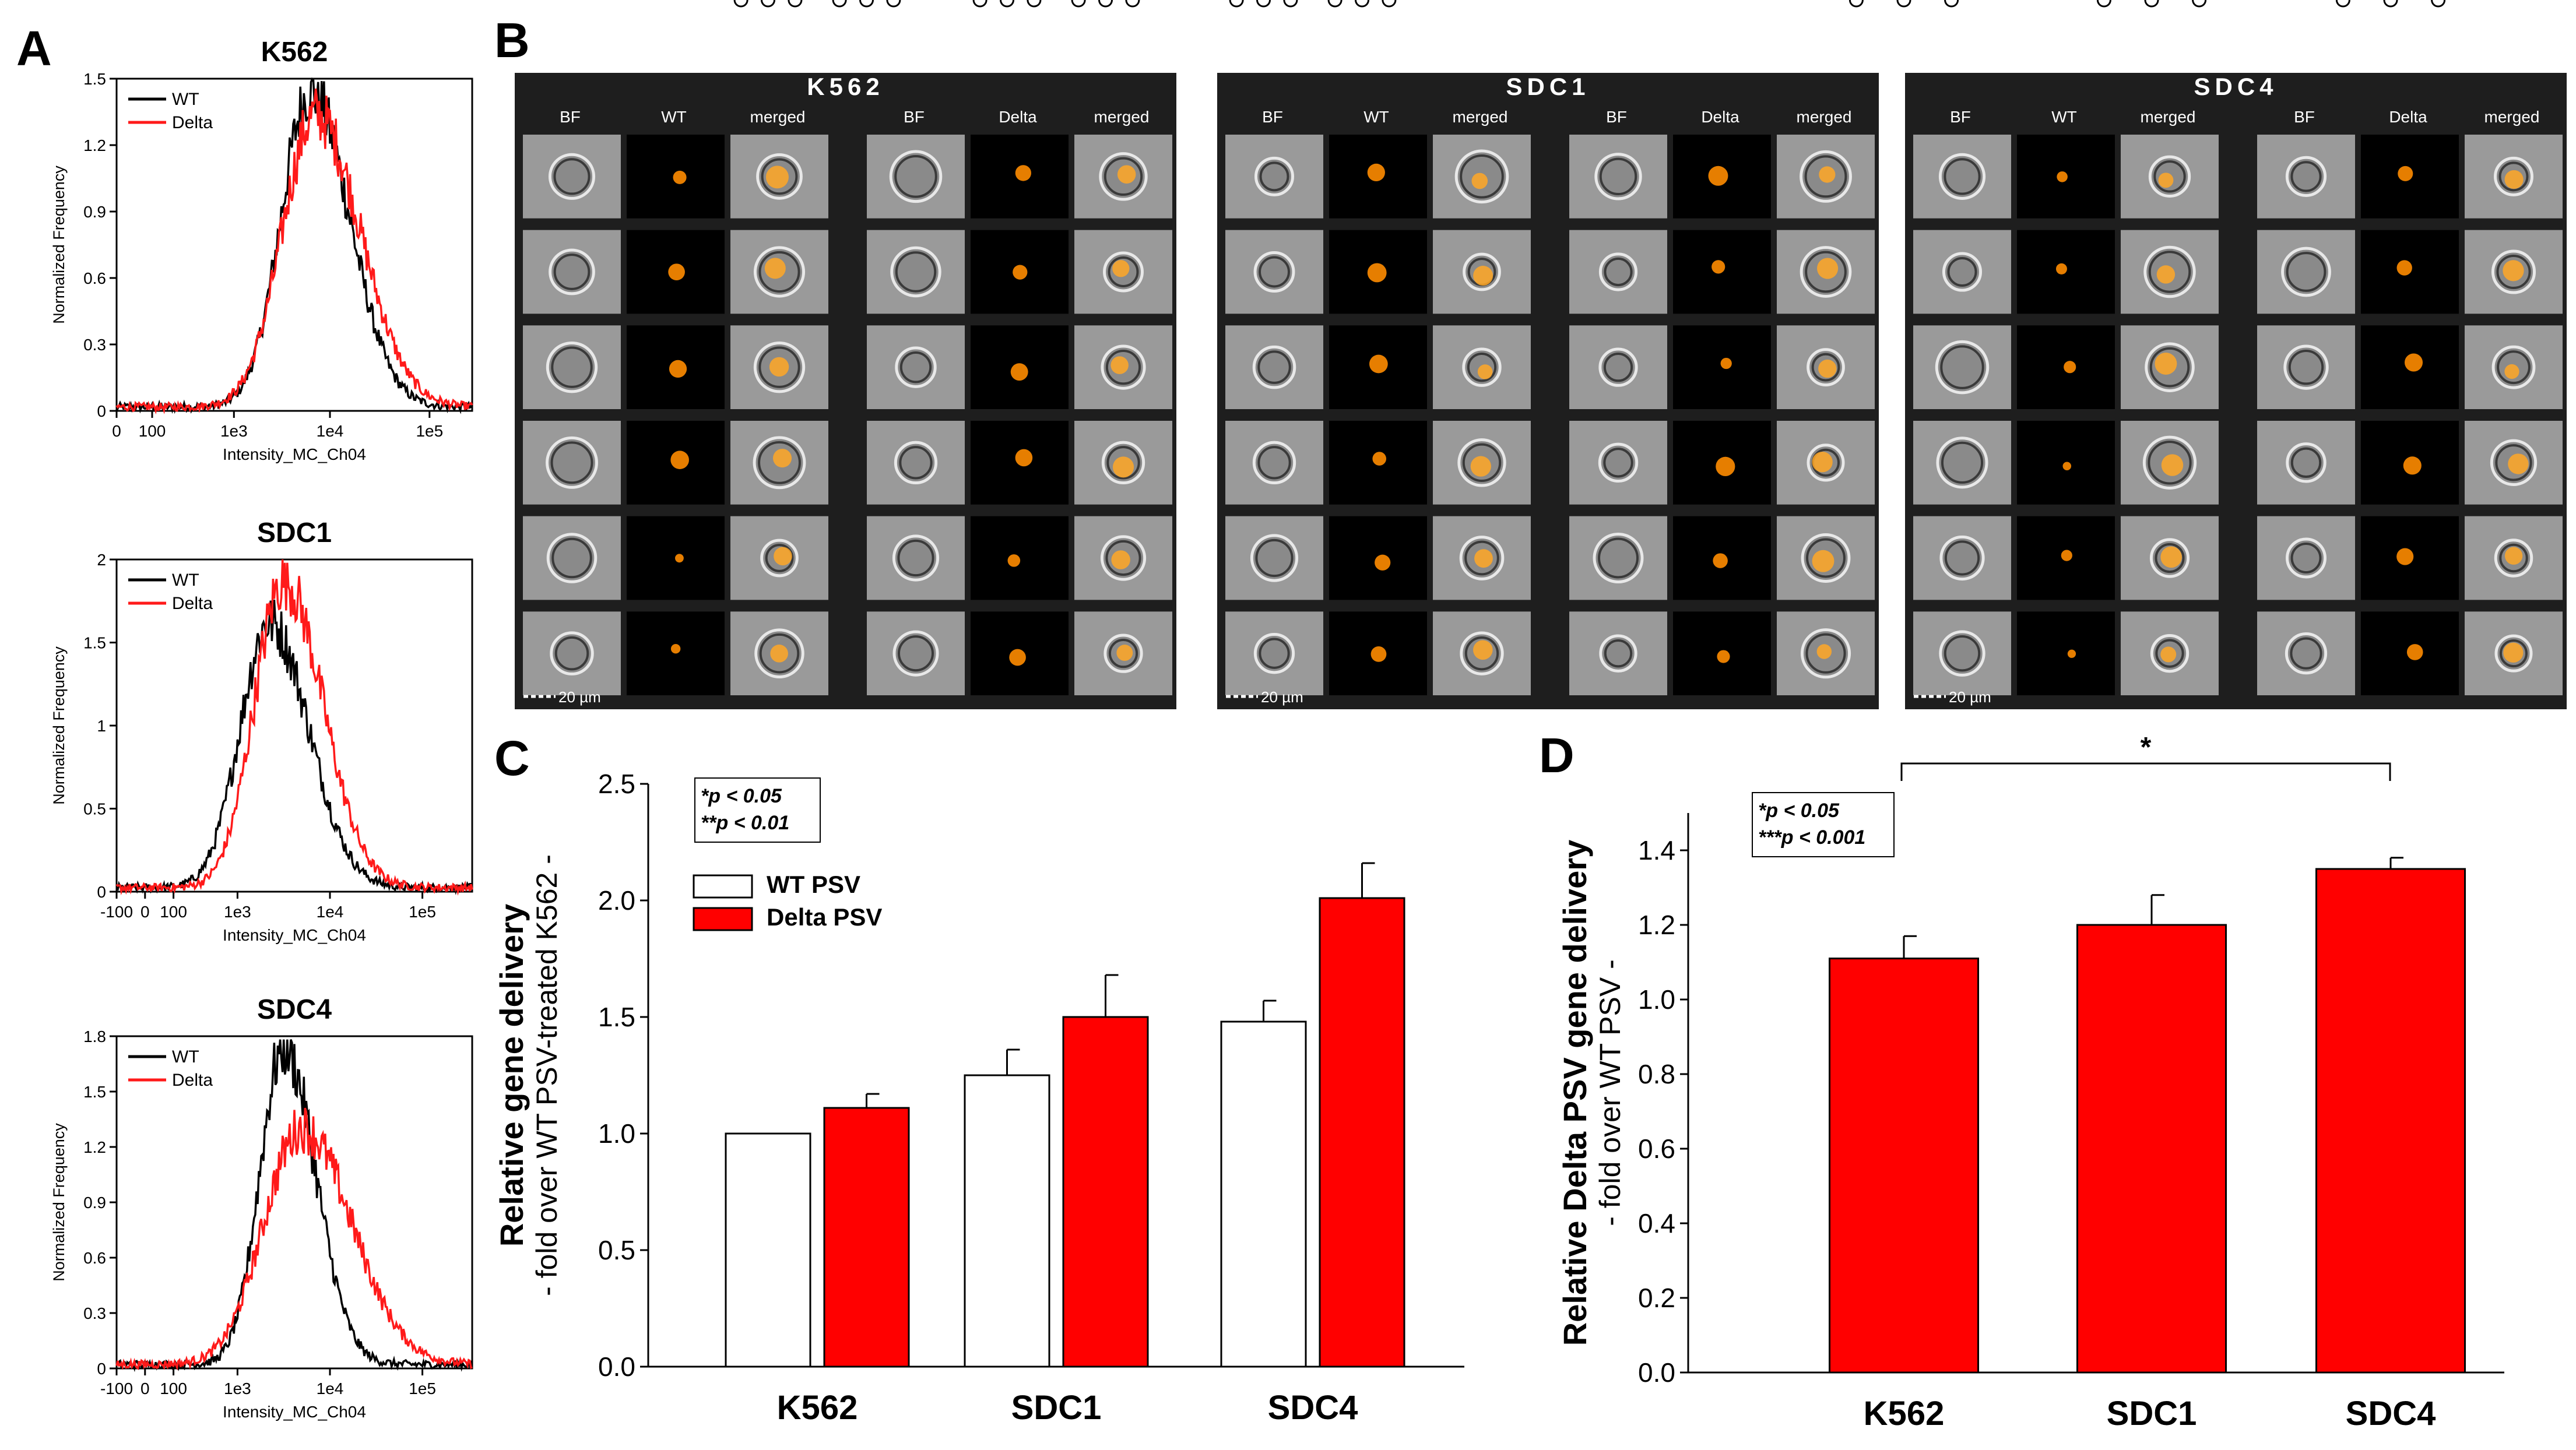 Image resolution: width=2576 pixels, height=1450 pixels. What do you see at coordinates (94, 212) in the screenshot?
I see `y-tick-label: 0.9` at bounding box center [94, 212].